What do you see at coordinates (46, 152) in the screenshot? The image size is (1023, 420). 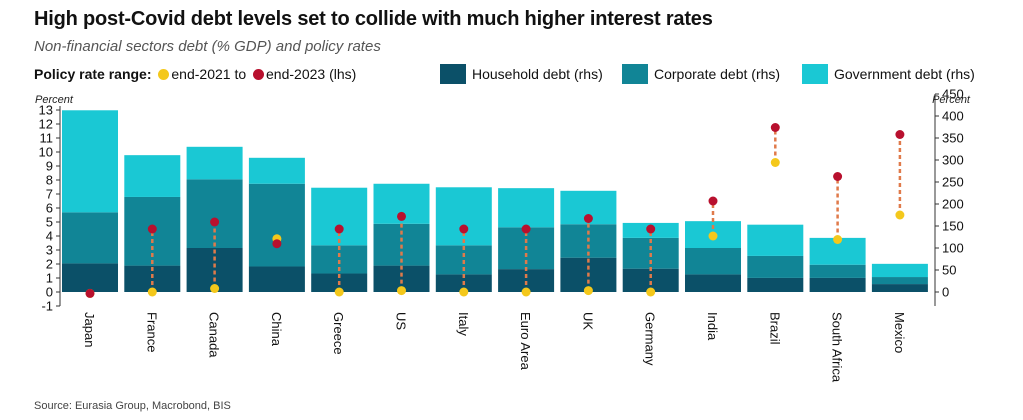 I see `left-tick-label: 10` at bounding box center [46, 152].